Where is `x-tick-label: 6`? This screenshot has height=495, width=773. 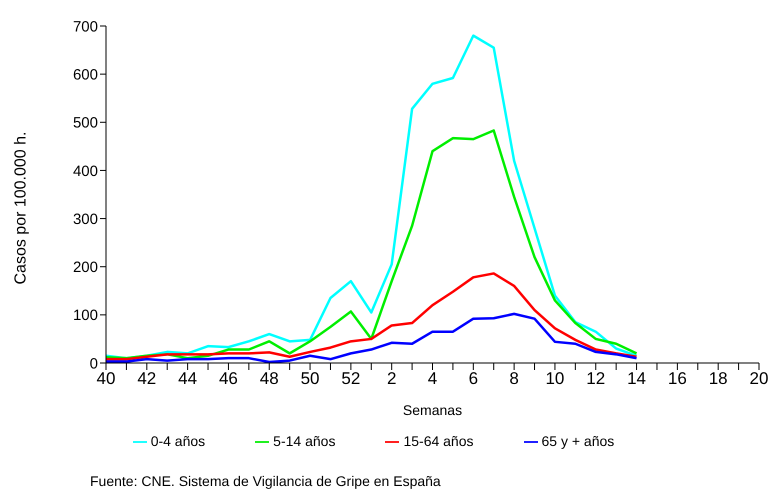 x-tick-label: 6 is located at coordinates (473, 378).